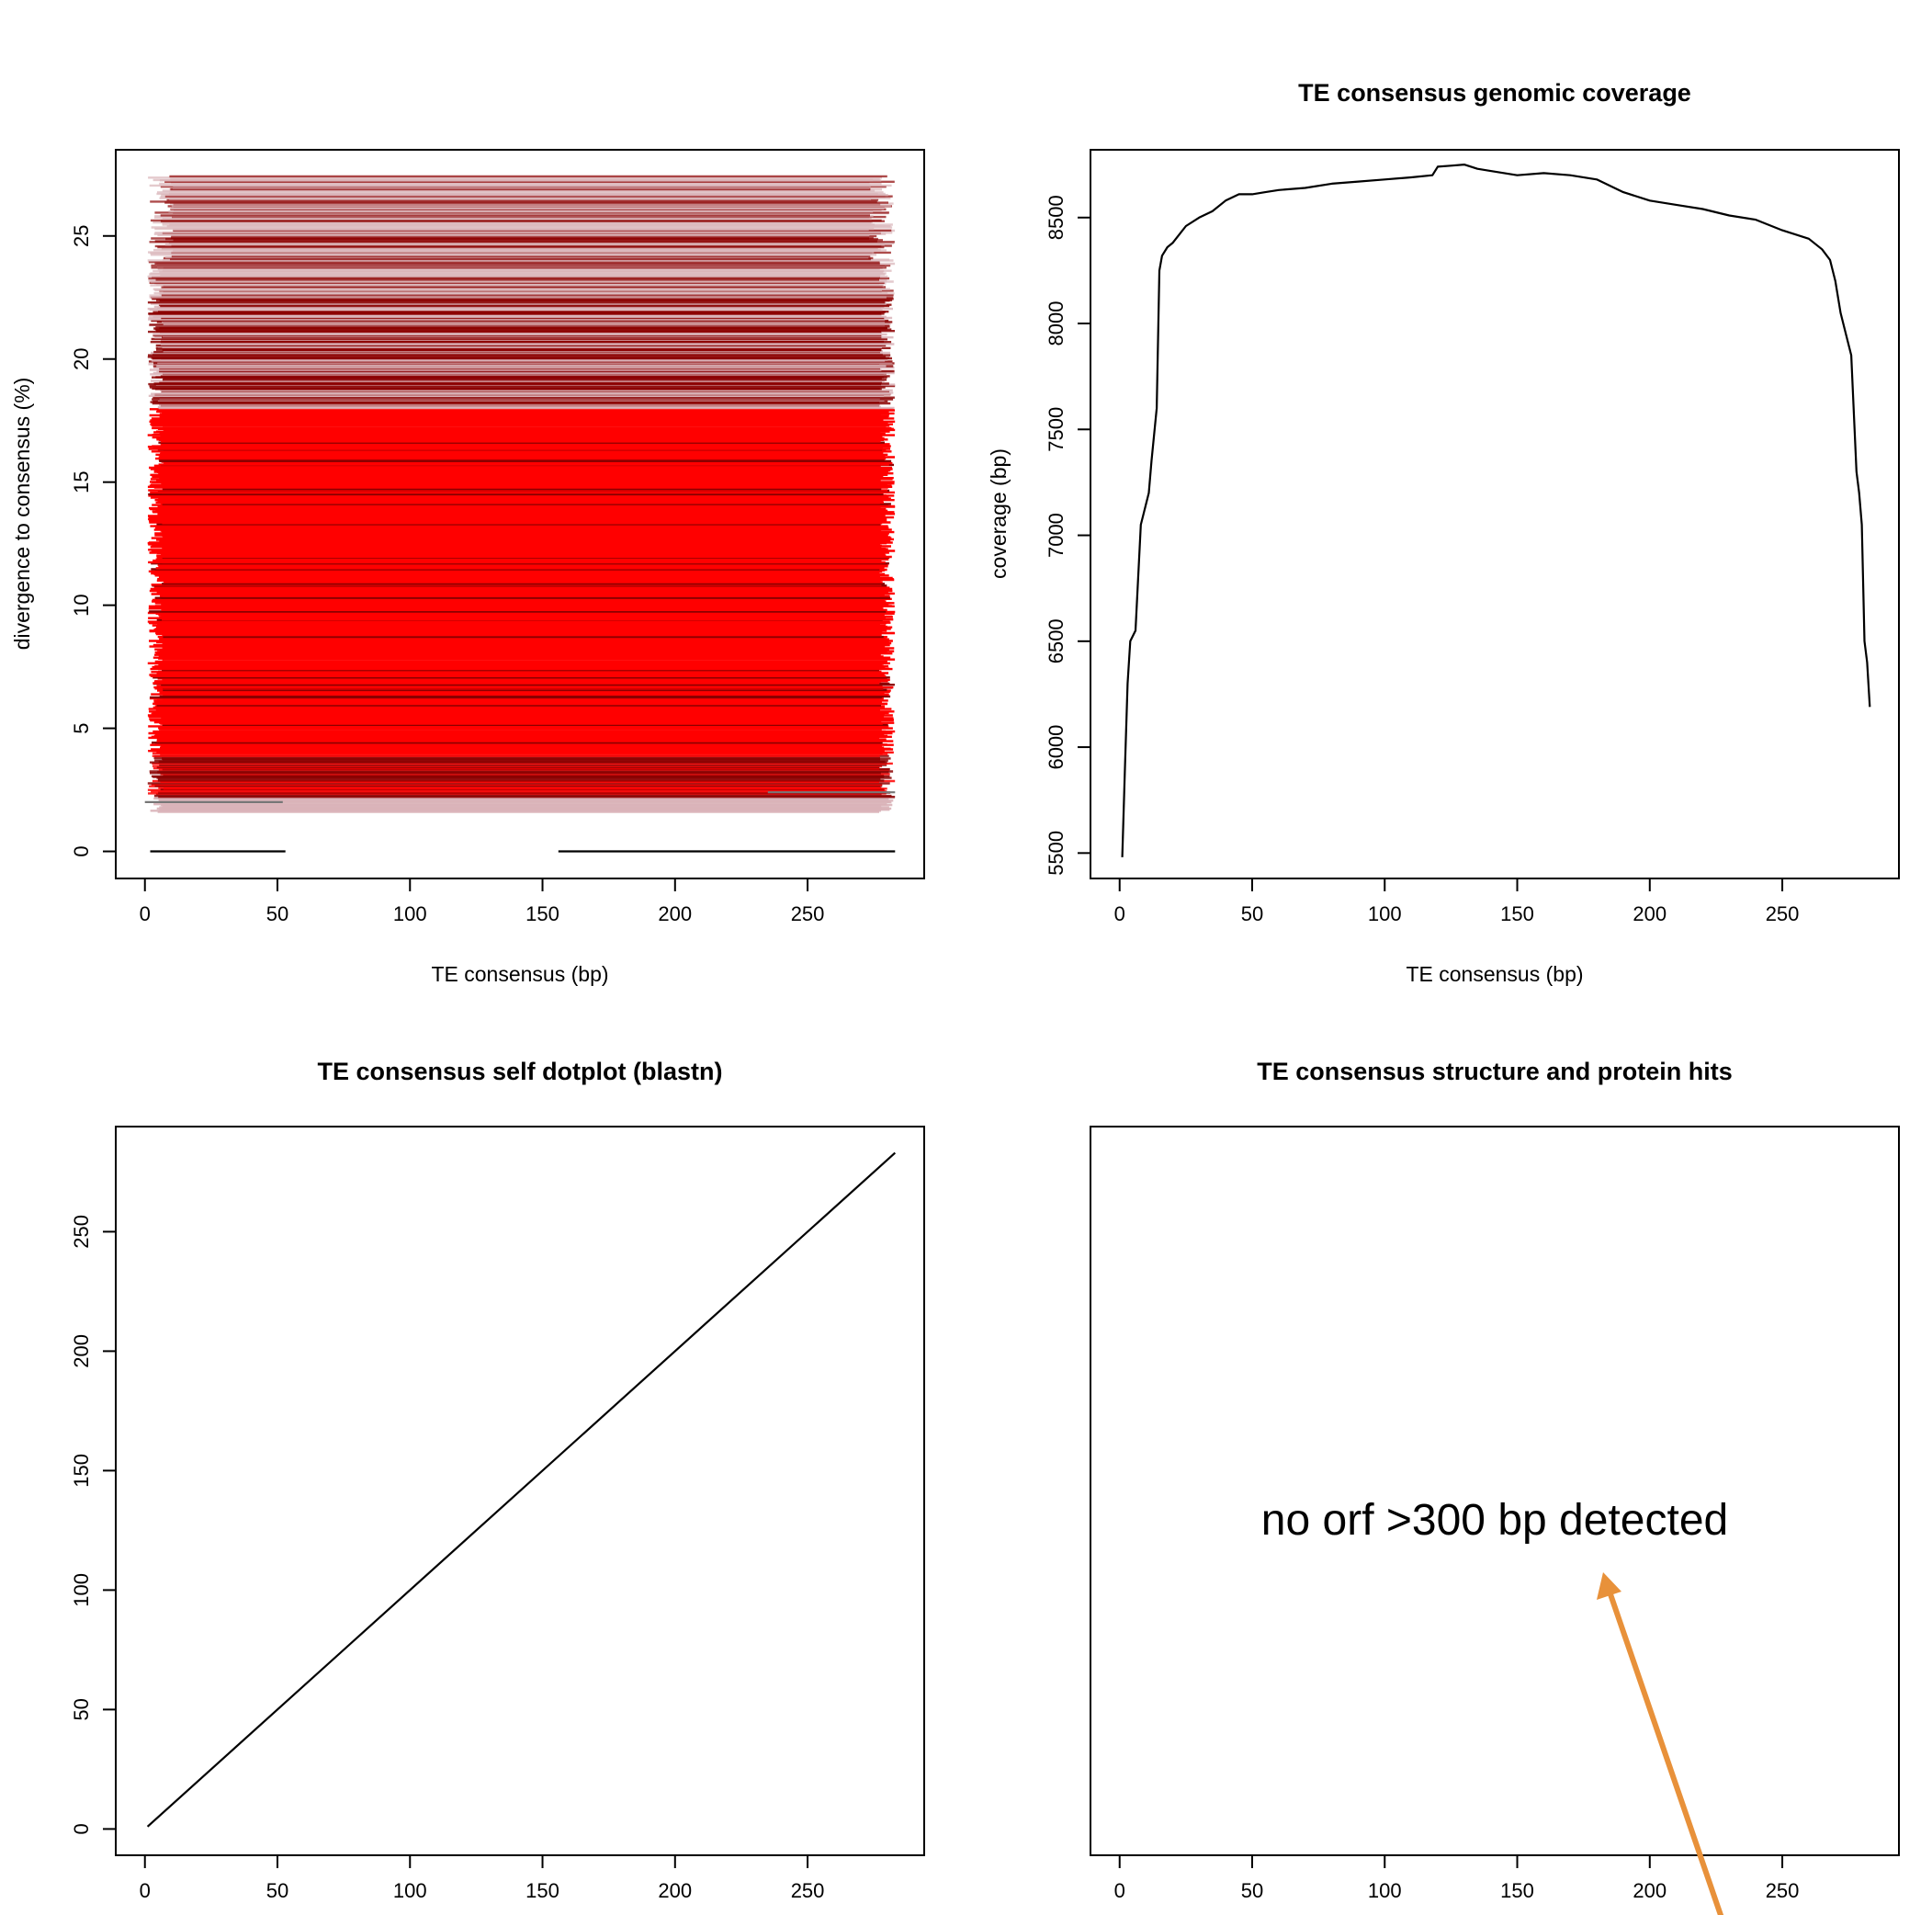 The height and width of the screenshot is (1915, 1932). Describe the element at coordinates (1056, 217) in the screenshot. I see `y-tick-label: 8500` at that location.